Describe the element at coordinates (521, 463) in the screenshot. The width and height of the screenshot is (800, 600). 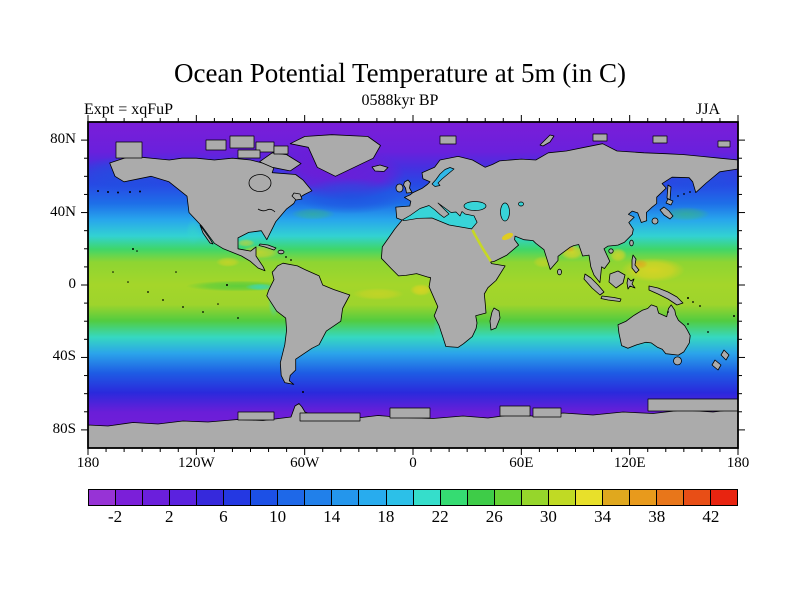
I see `x-axis-tick-label: 60E` at that location.